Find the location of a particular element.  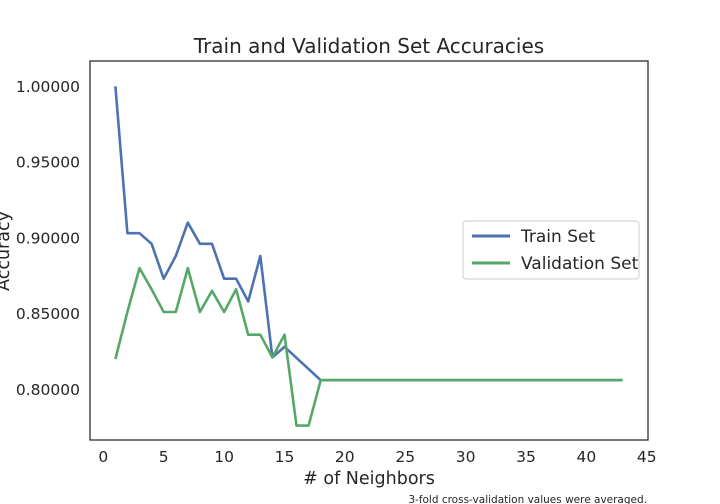

y-tick-label: 0.80000 is located at coordinates (48, 390).